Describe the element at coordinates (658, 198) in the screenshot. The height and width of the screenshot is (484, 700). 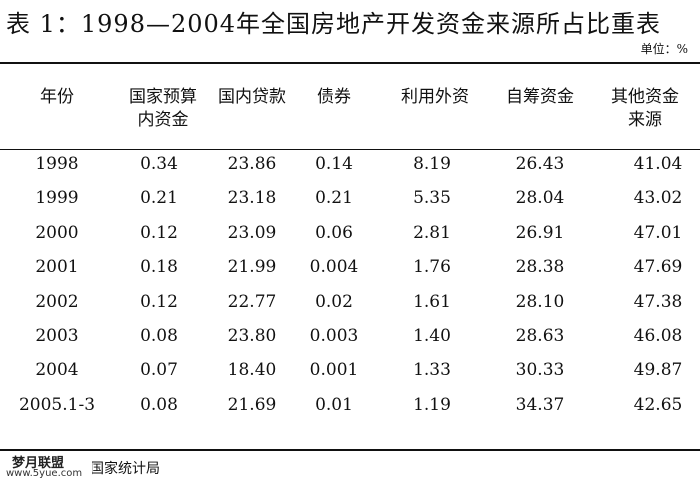
I see `table-cell: 43.02` at that location.